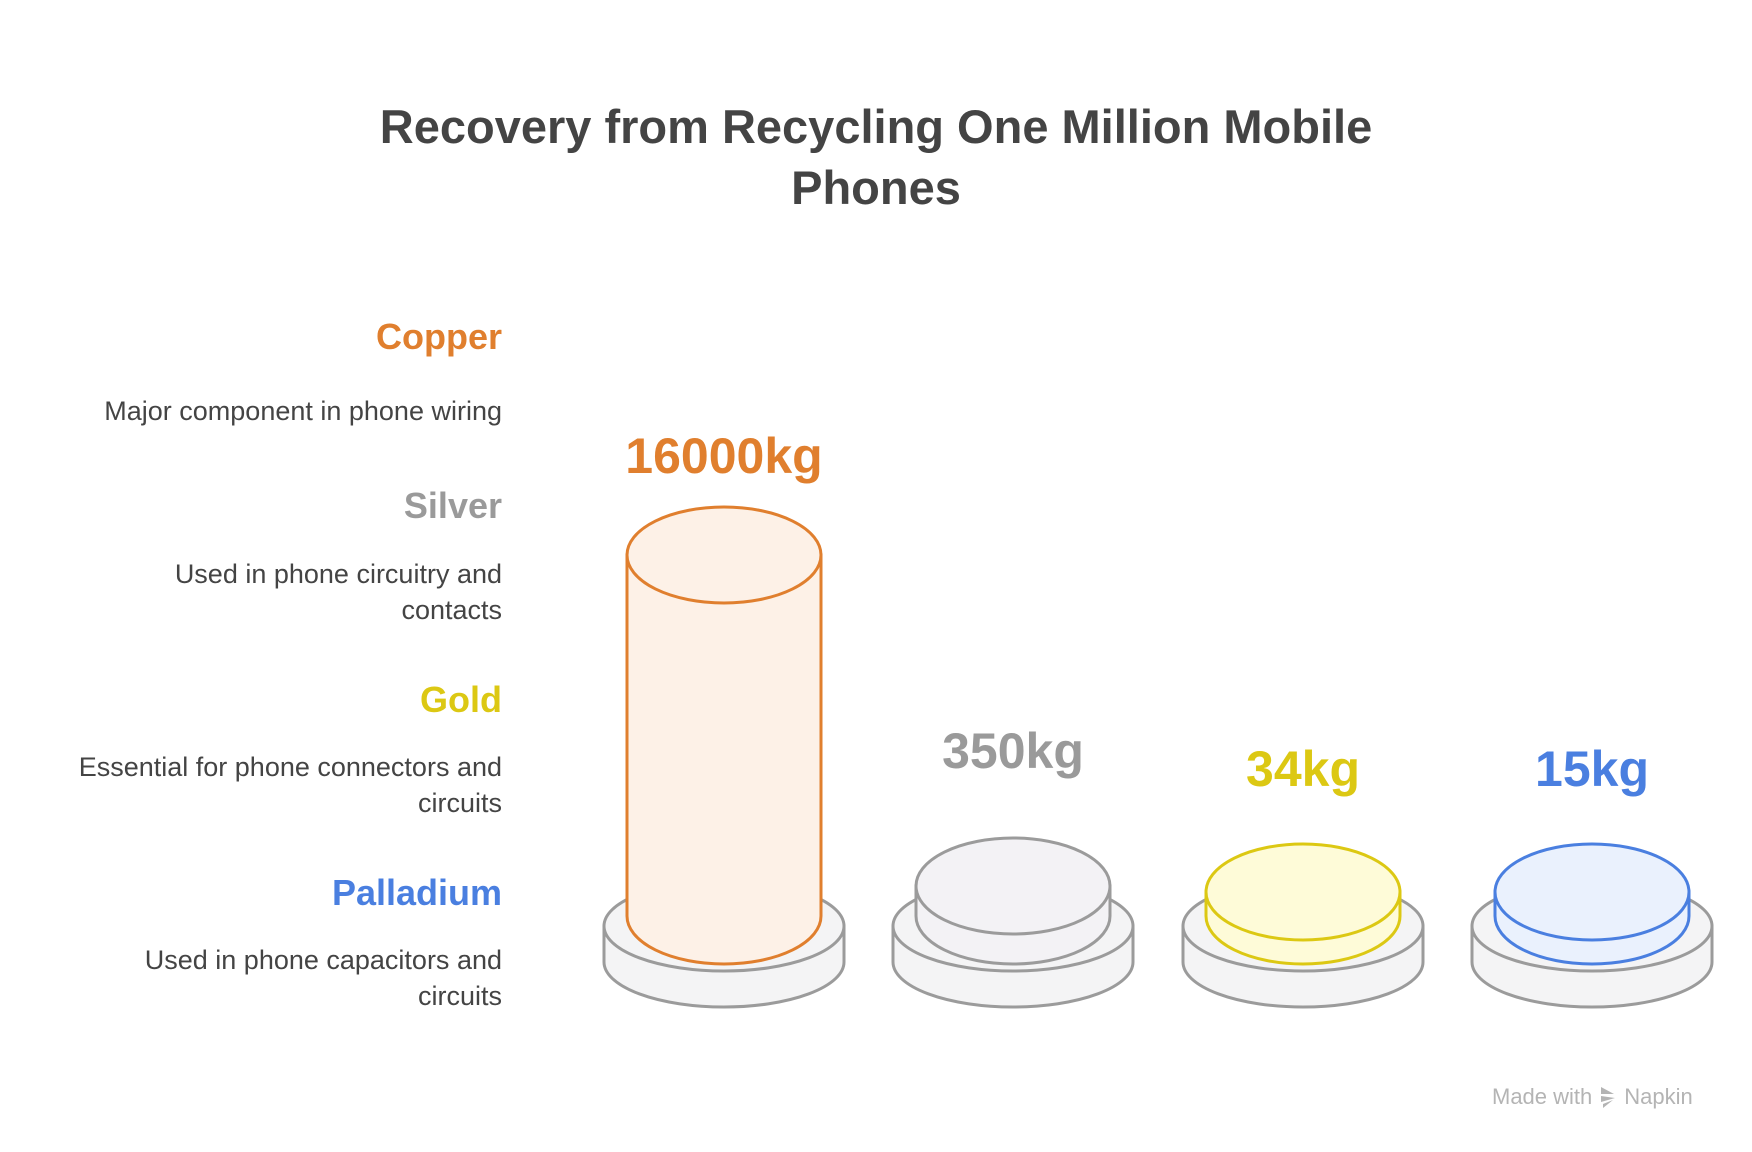 The height and width of the screenshot is (1152, 1752). Describe the element at coordinates (1592, 769) in the screenshot. I see `value-label-palladium: 15kg` at that location.